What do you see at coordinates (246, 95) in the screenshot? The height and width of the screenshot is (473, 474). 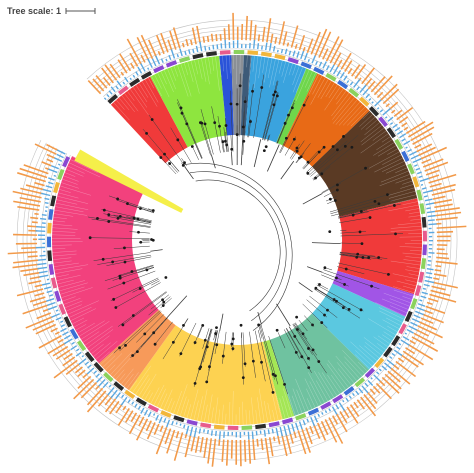 I see `clade-navy` at bounding box center [246, 95].